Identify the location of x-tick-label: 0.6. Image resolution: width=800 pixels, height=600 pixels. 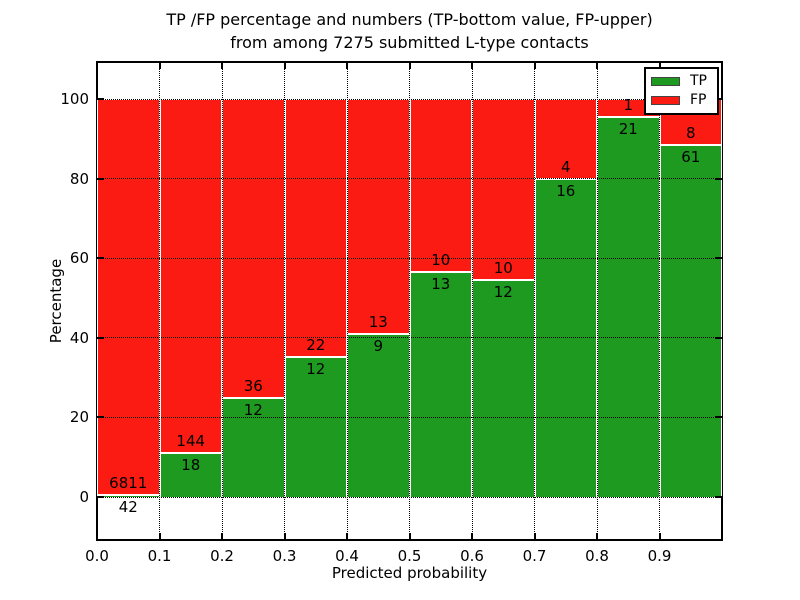
(472, 556).